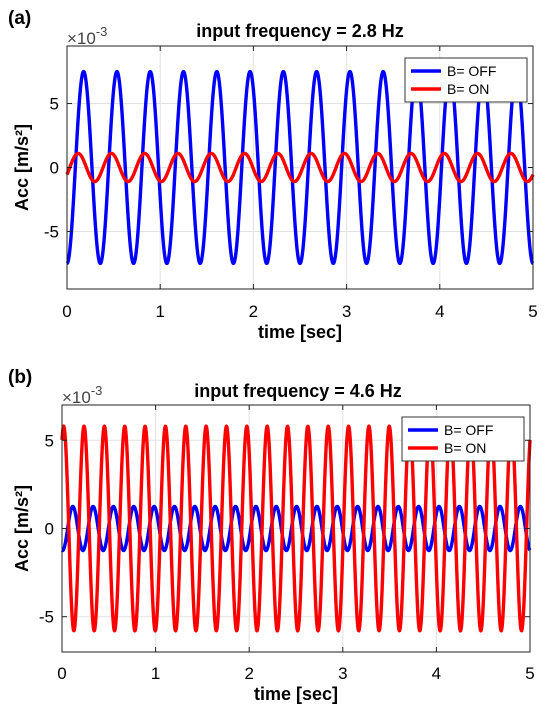 This screenshot has height=723, width=550. I want to click on panel-label: (b), so click(20, 377).